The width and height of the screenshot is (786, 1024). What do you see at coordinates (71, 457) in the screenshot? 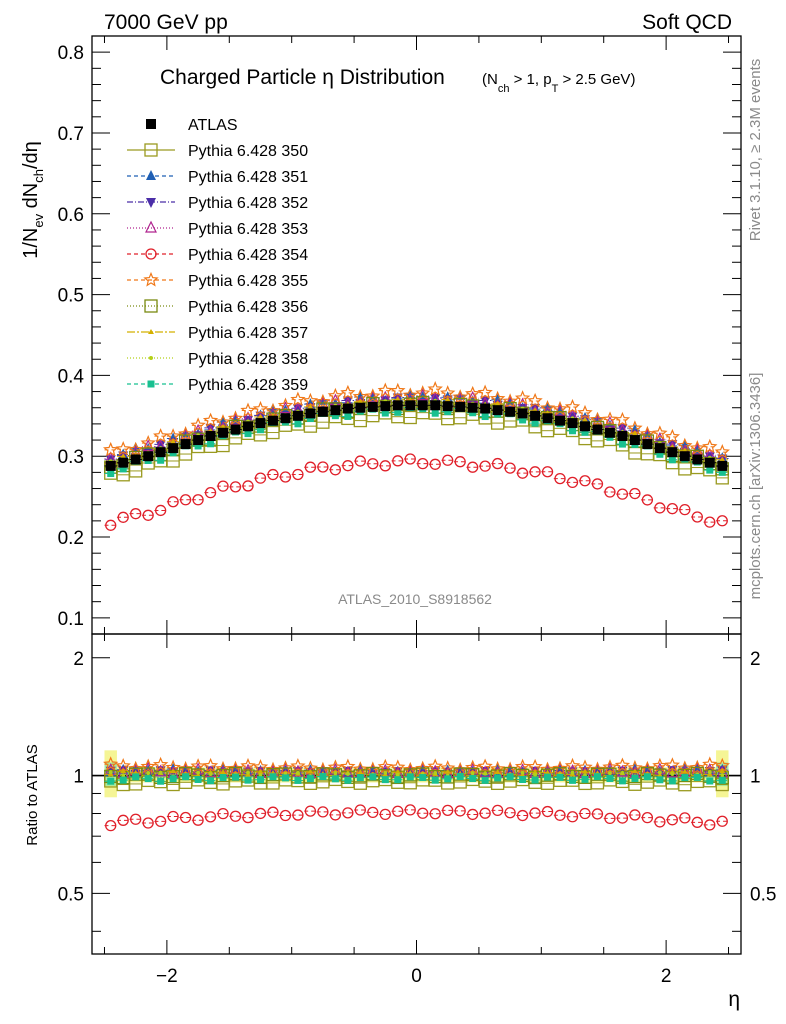
I see `y-tick-label: 0.3` at bounding box center [71, 457].